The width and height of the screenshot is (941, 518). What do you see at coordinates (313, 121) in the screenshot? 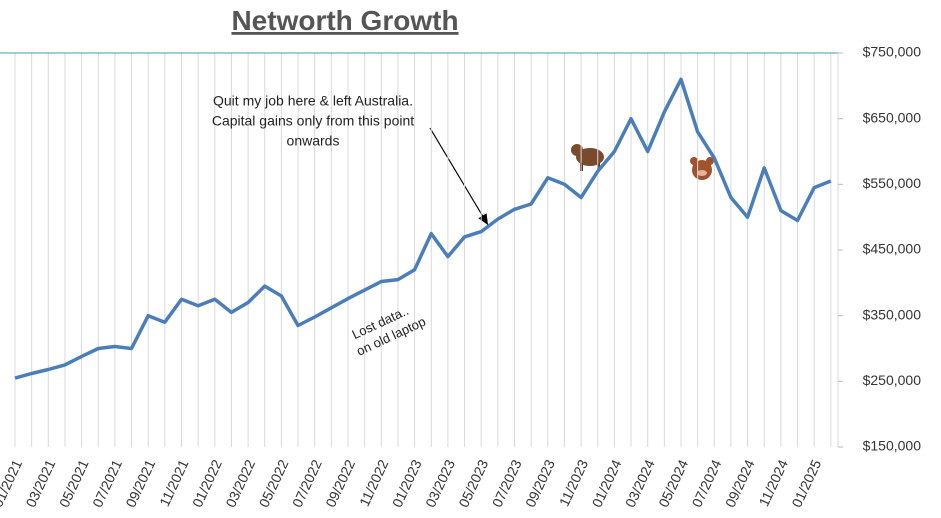
I see `annotation-text: Capital gains only from this point` at bounding box center [313, 121].